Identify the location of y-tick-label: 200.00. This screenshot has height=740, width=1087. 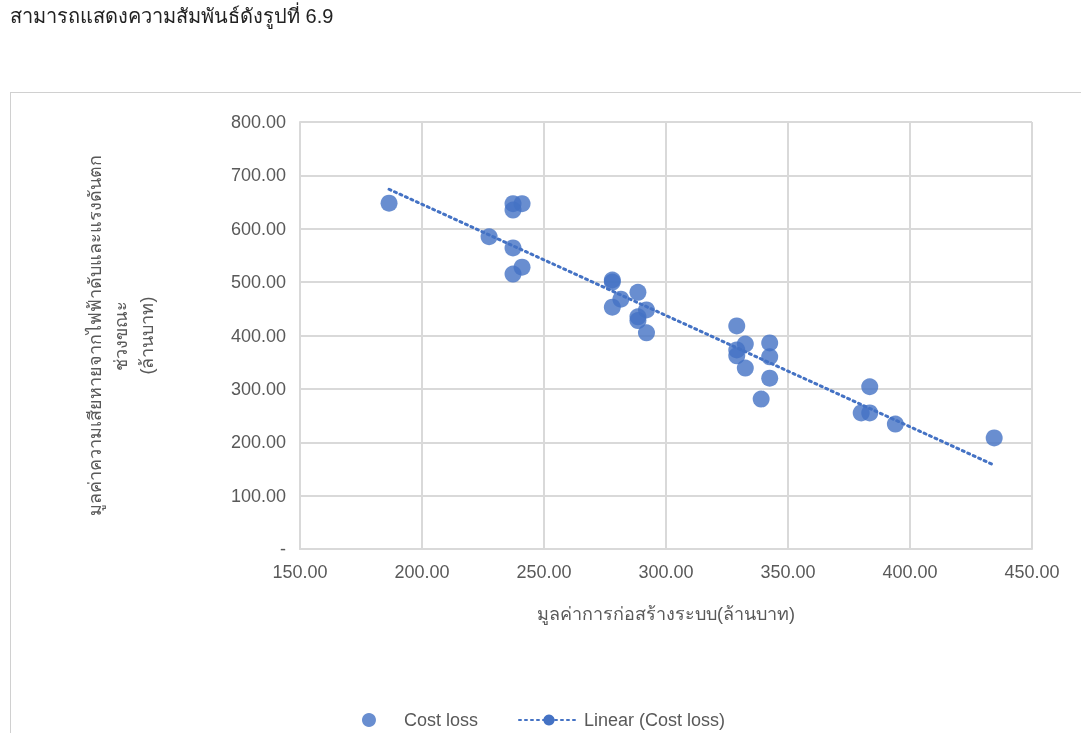
(258, 442).